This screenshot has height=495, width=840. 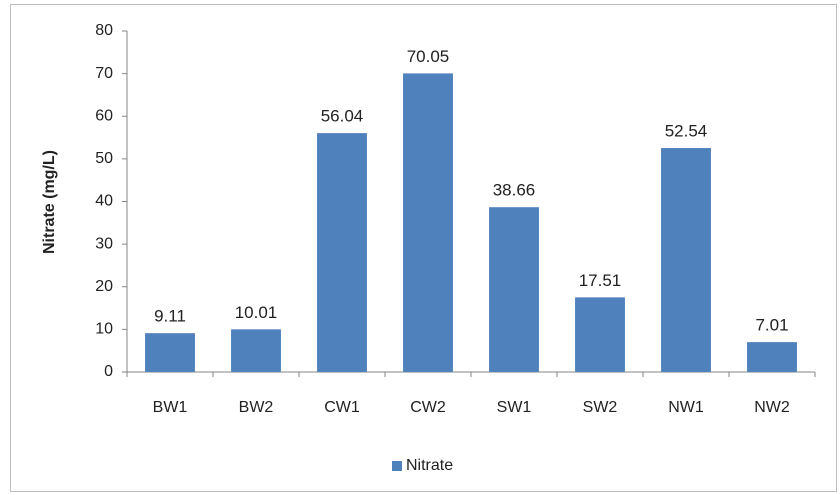 I want to click on y-tick-label: 80, so click(x=104, y=30).